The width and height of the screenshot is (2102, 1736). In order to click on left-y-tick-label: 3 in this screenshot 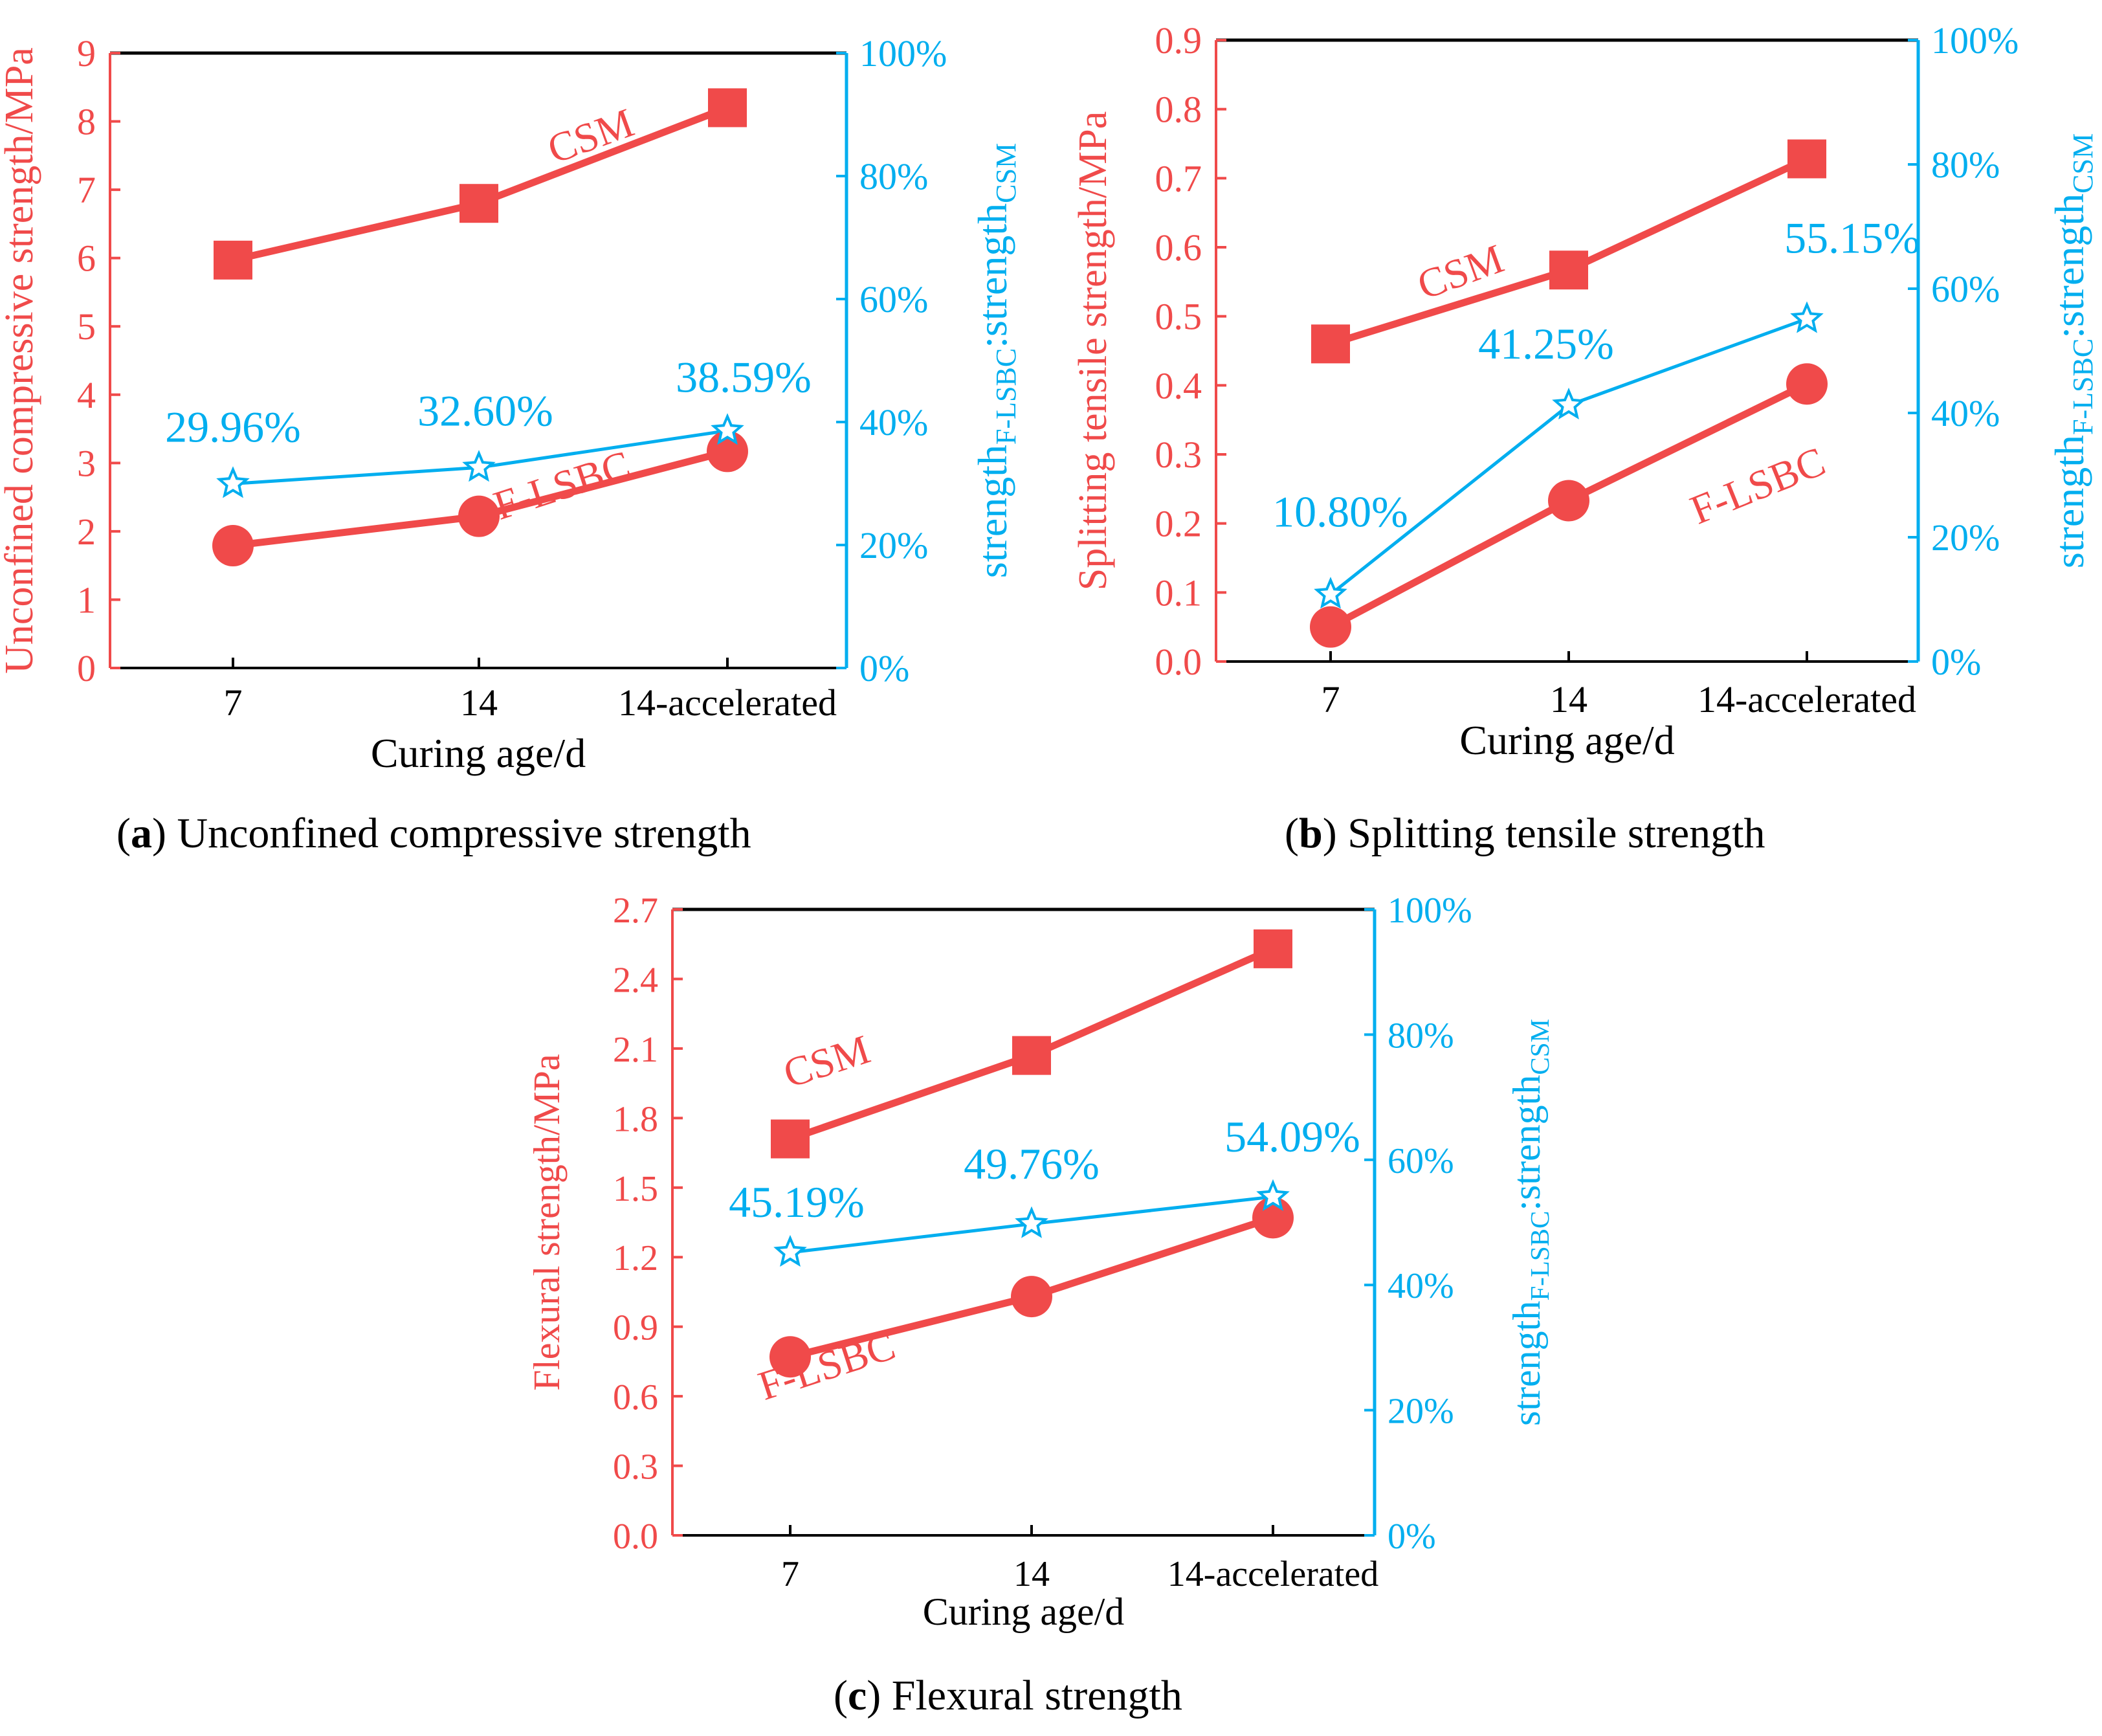, I will do `click(87, 463)`.